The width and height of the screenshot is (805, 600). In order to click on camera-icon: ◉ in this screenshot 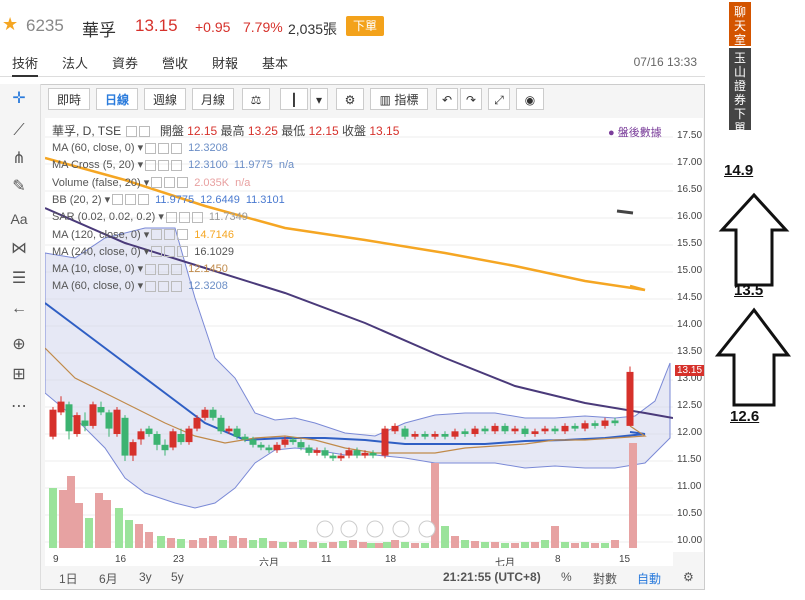, I will do `click(530, 99)`.